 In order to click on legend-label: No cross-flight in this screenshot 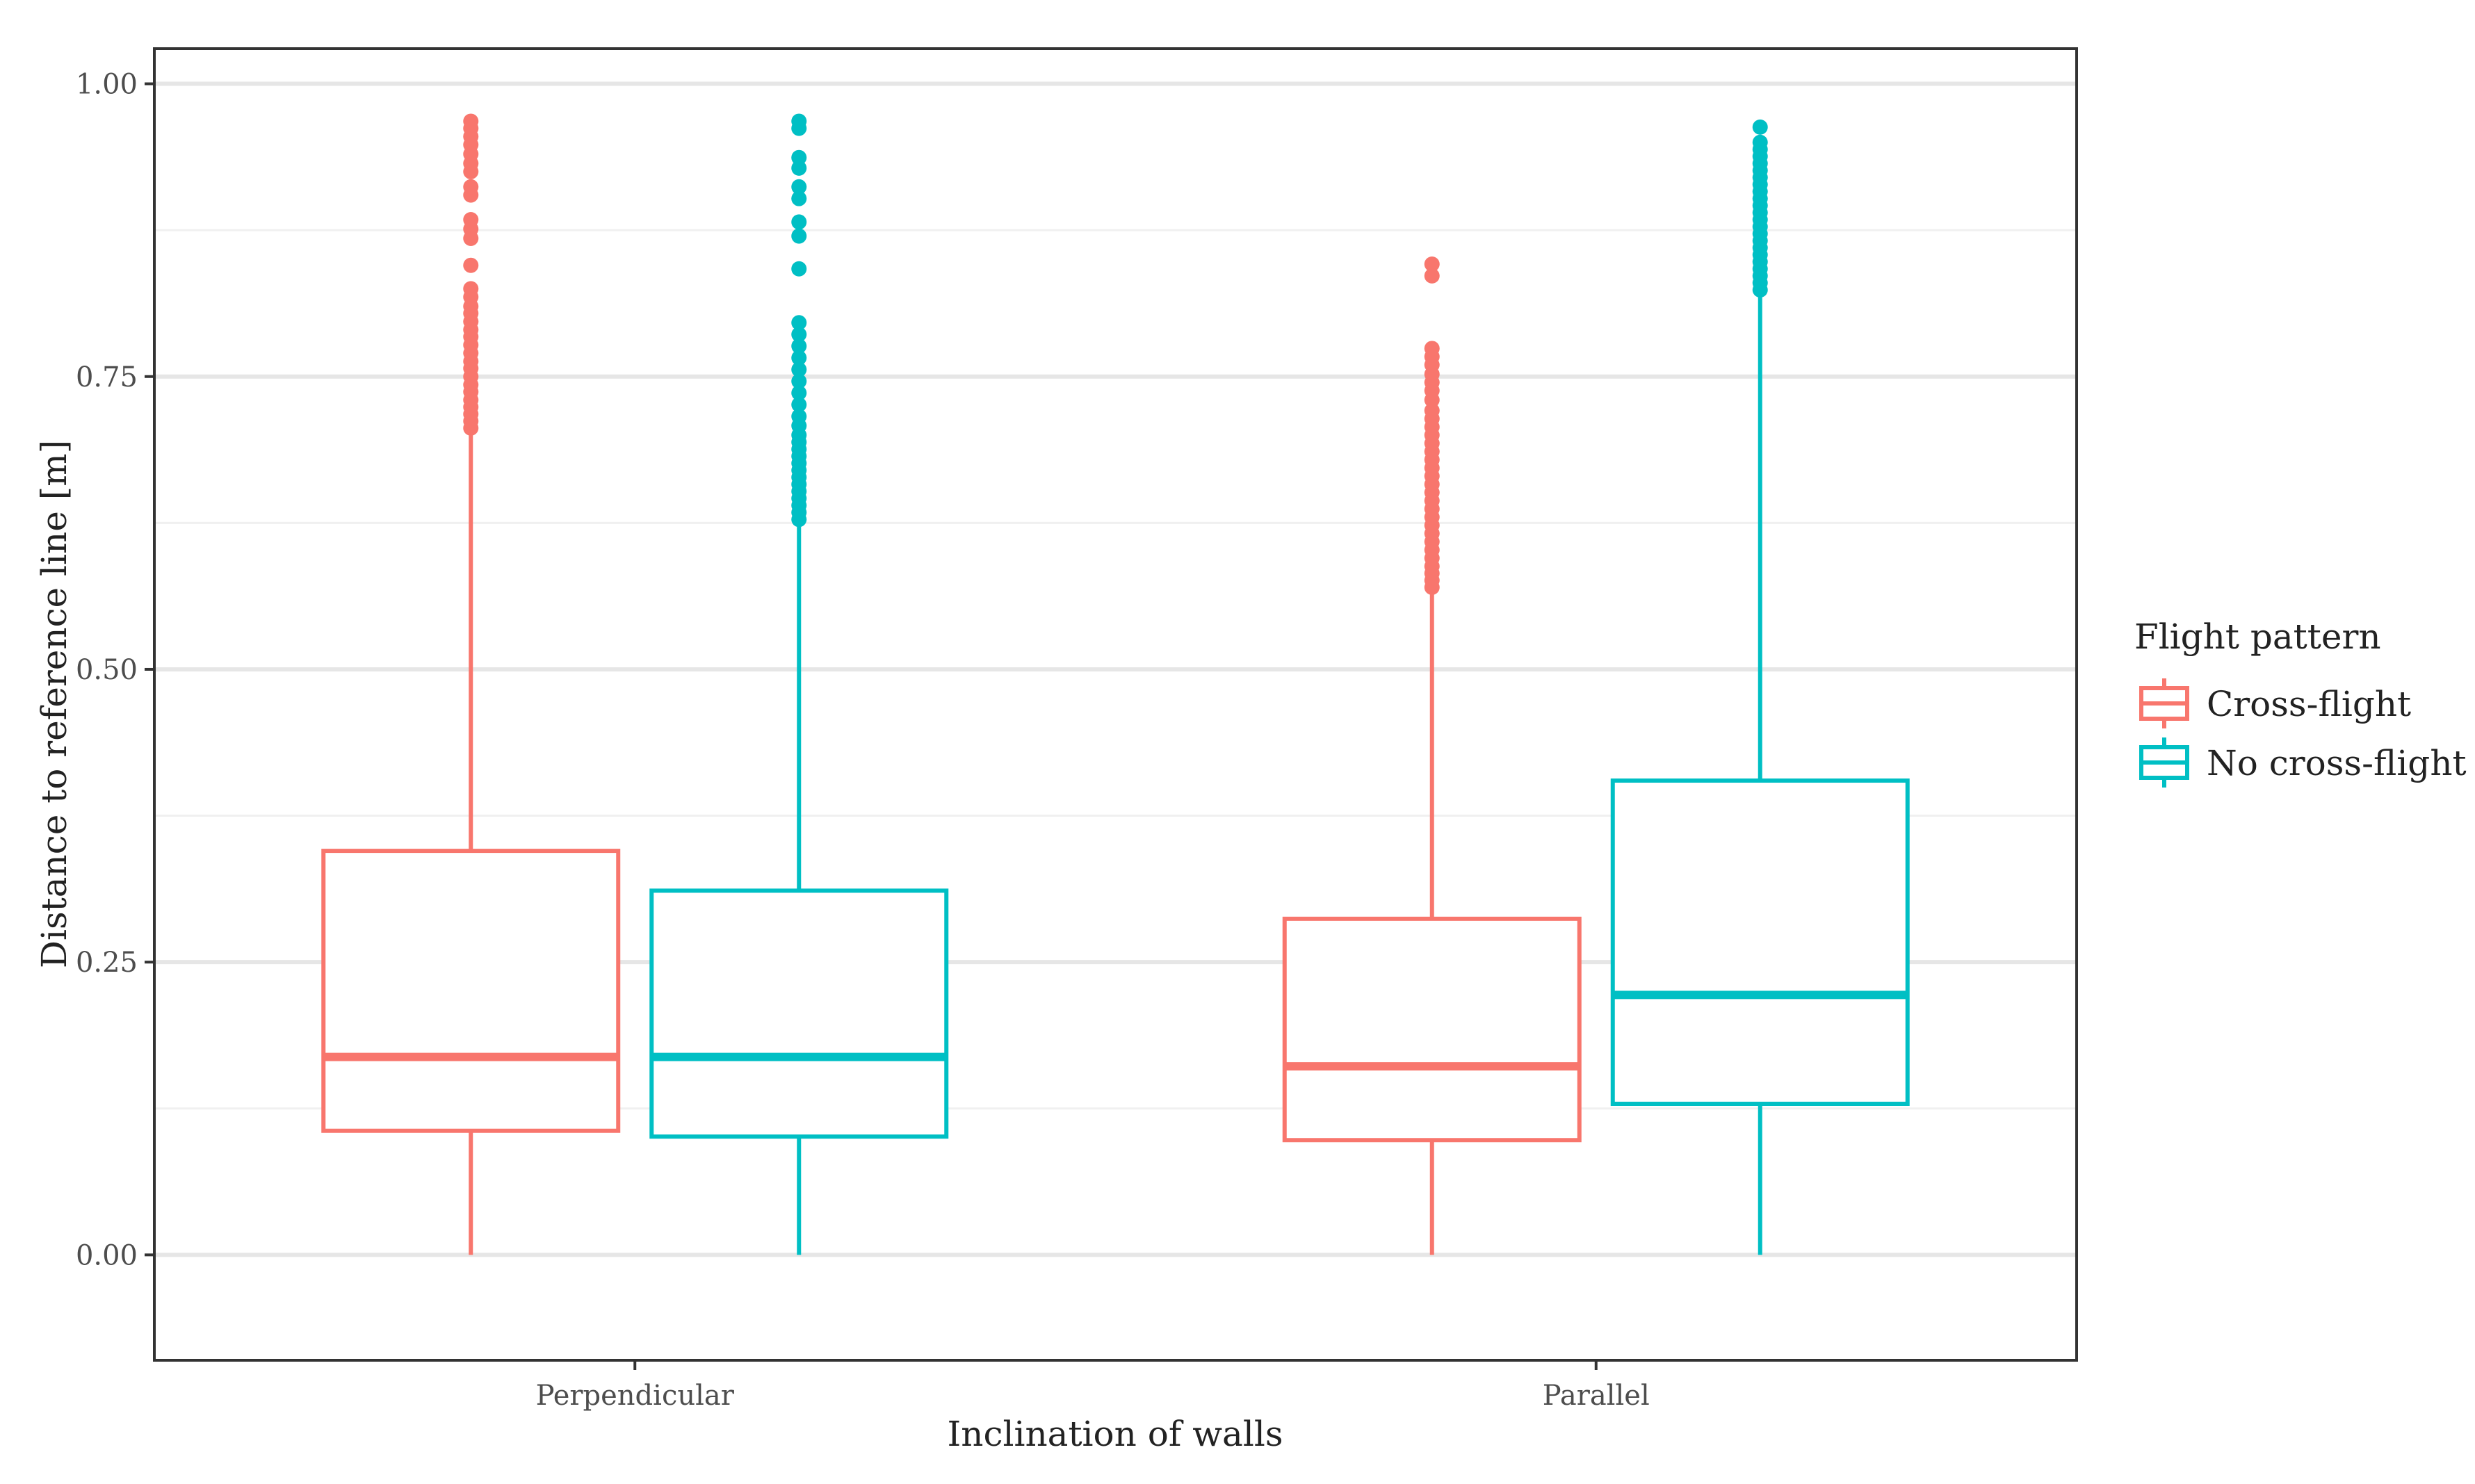, I will do `click(2337, 763)`.